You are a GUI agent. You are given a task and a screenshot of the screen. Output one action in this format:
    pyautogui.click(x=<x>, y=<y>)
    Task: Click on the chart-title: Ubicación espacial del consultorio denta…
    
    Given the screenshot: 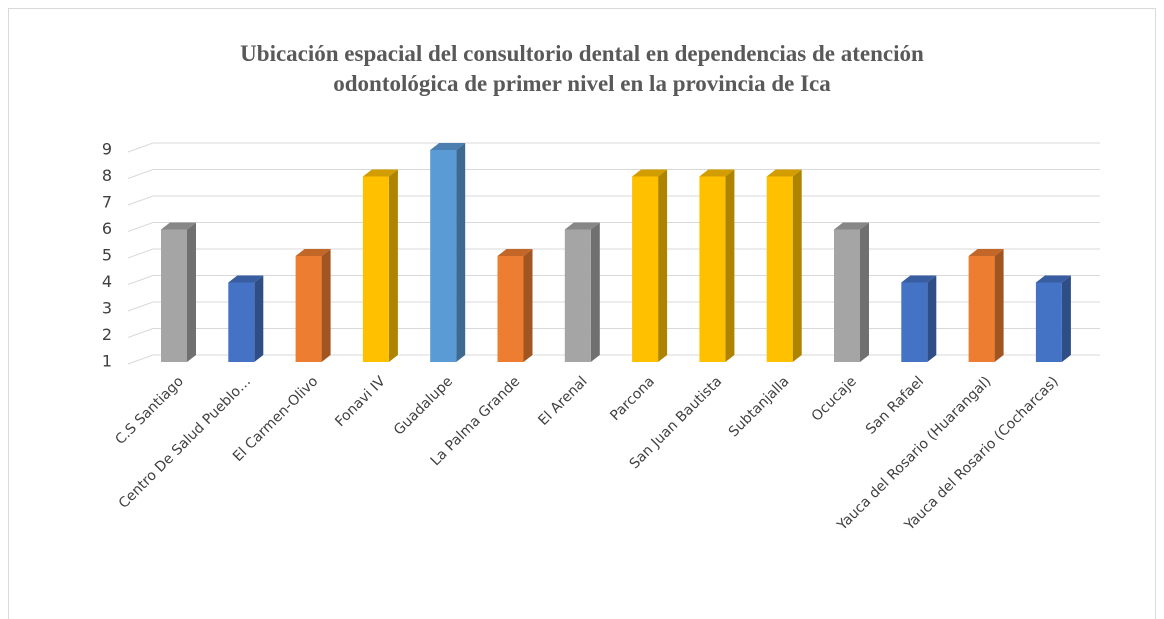 What is the action you would take?
    pyautogui.click(x=582, y=53)
    